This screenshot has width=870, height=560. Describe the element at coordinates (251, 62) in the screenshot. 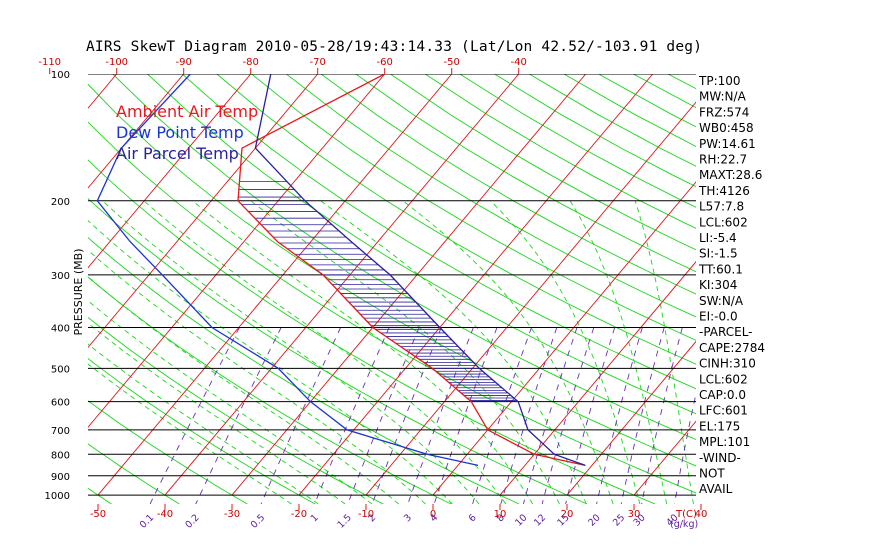

I see `temp-top-tick-label: -80` at that location.